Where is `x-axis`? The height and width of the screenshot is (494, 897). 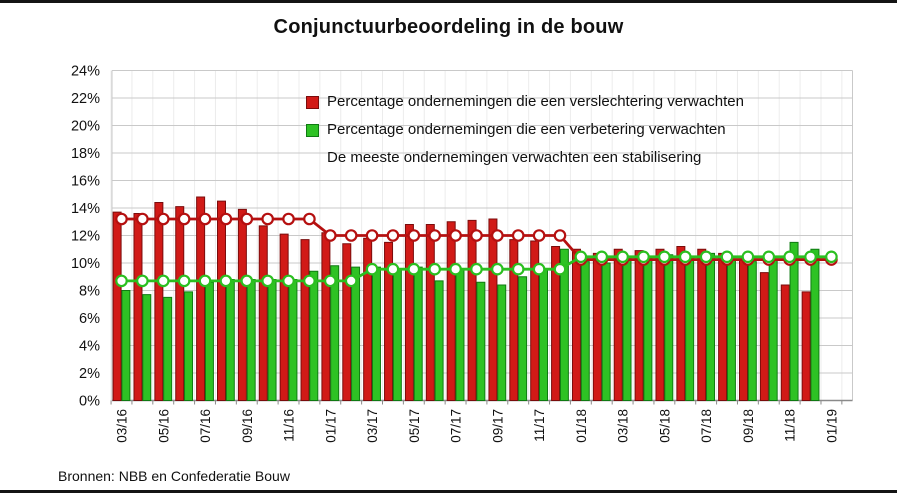 x-axis is located at coordinates (481, 402).